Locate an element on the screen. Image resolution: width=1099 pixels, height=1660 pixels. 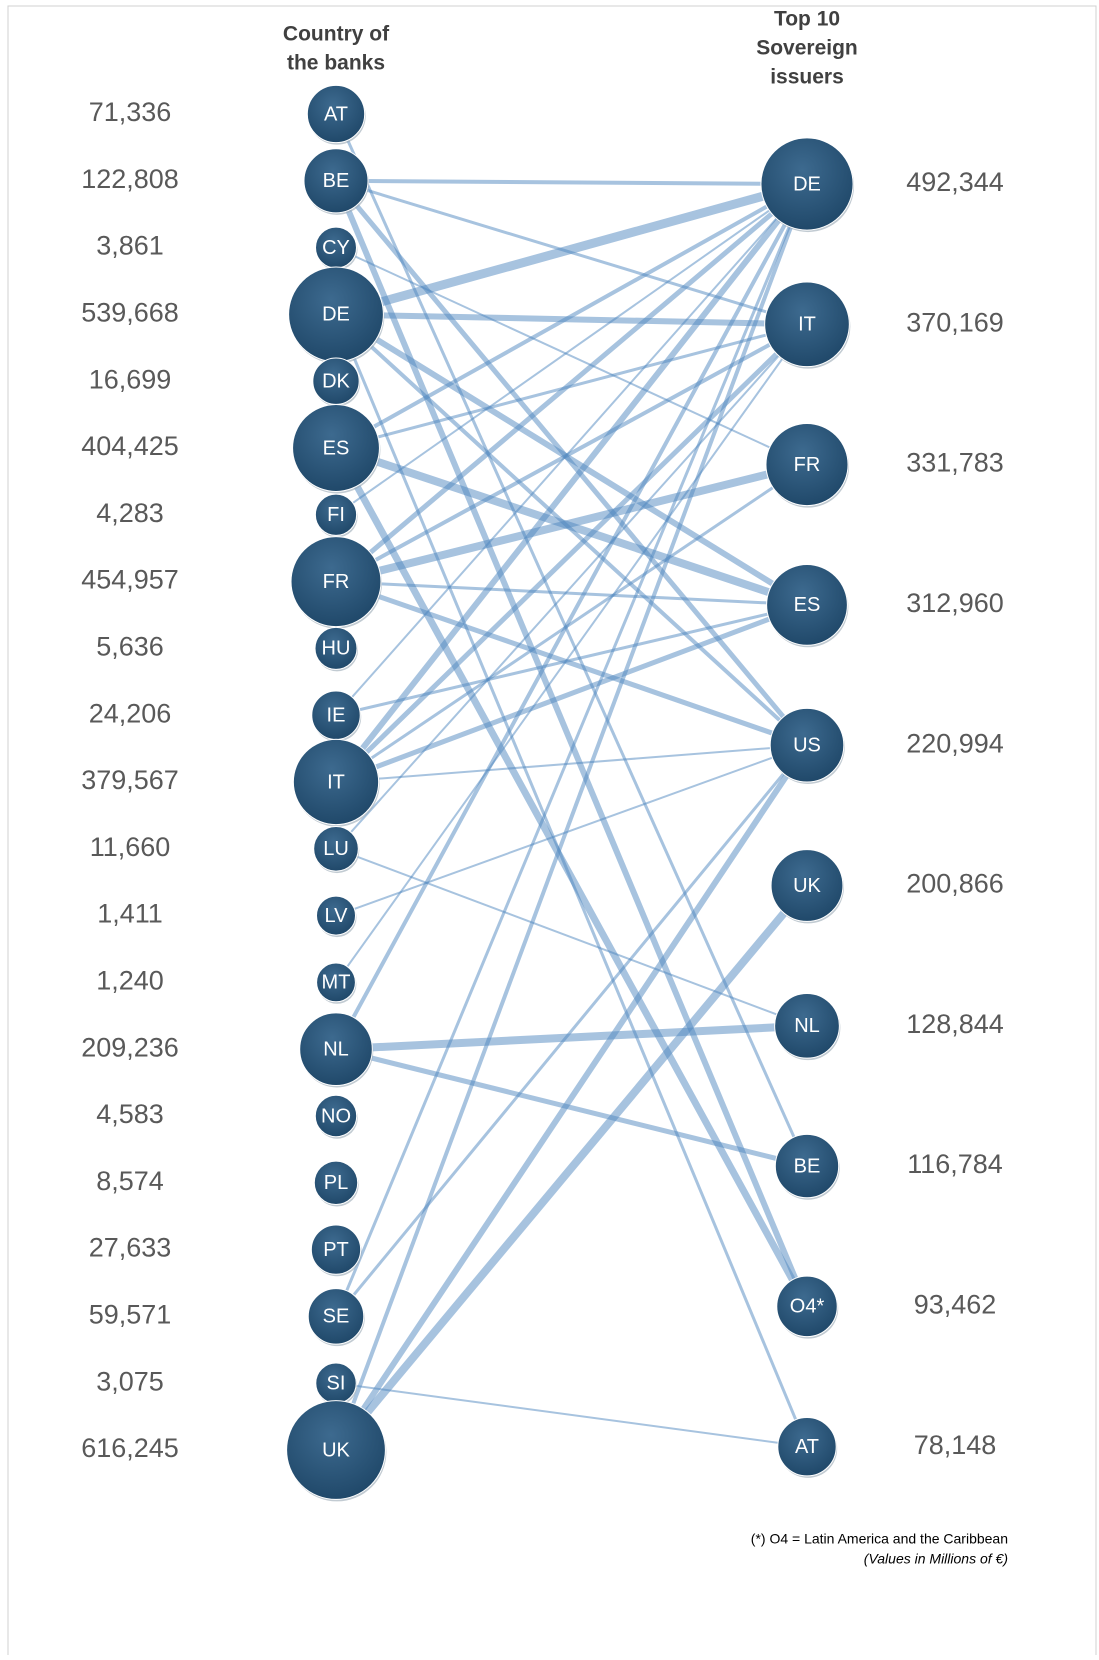
node-value: 5,636 is located at coordinates (130, 647).